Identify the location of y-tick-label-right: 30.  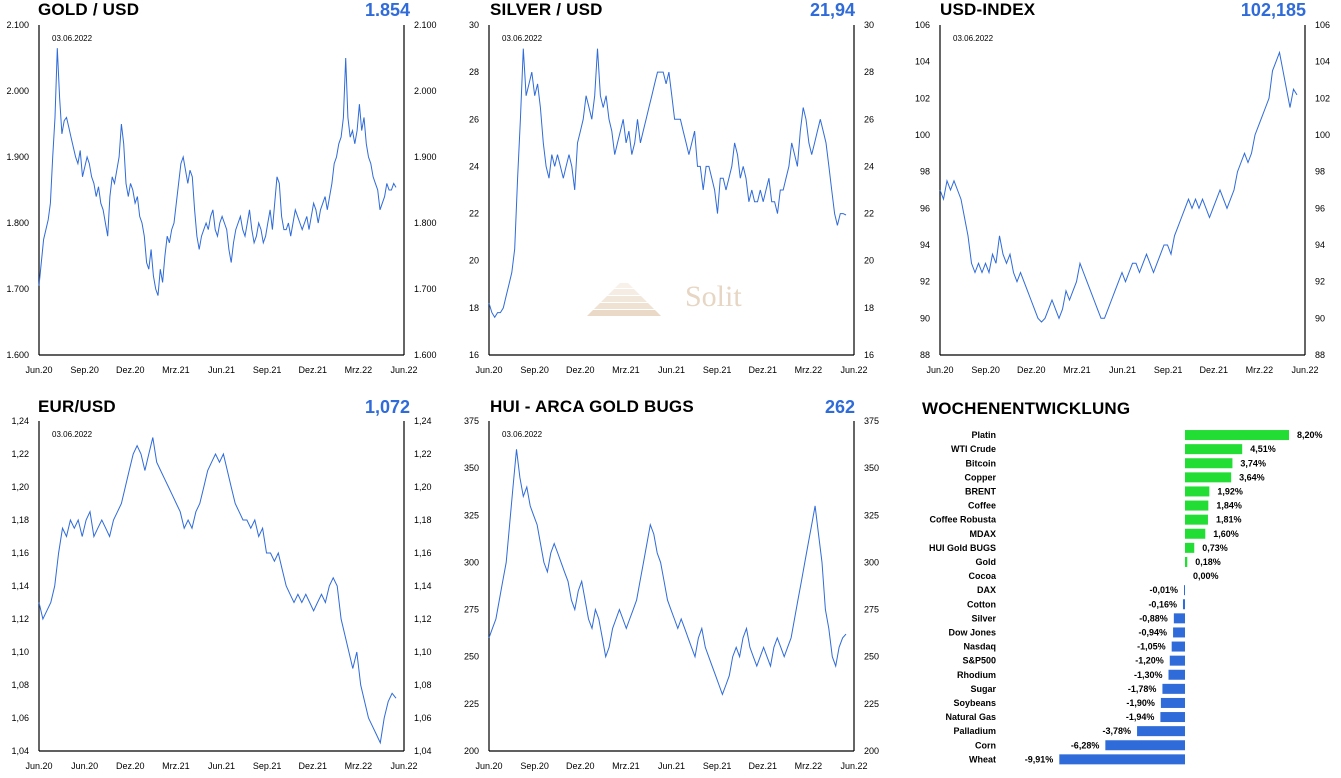
(869, 25).